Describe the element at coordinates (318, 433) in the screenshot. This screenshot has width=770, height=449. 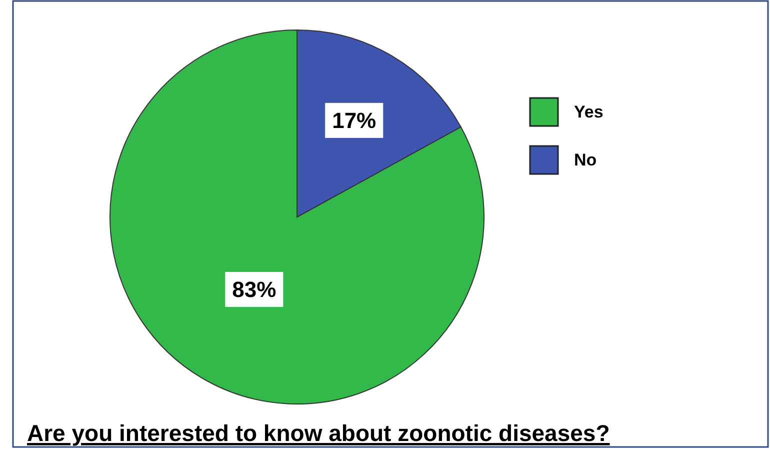
I see `text: Are you interested to know about zoonotic diseases?` at that location.